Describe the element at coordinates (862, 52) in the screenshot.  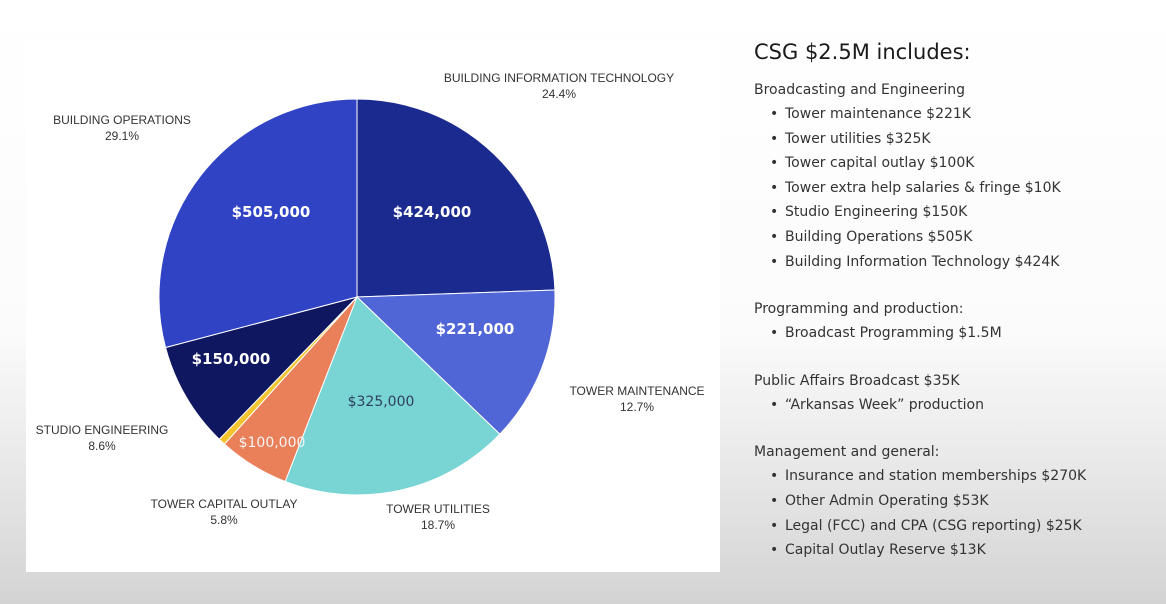
I see `summary-title: CSG $2.5M includes:` at that location.